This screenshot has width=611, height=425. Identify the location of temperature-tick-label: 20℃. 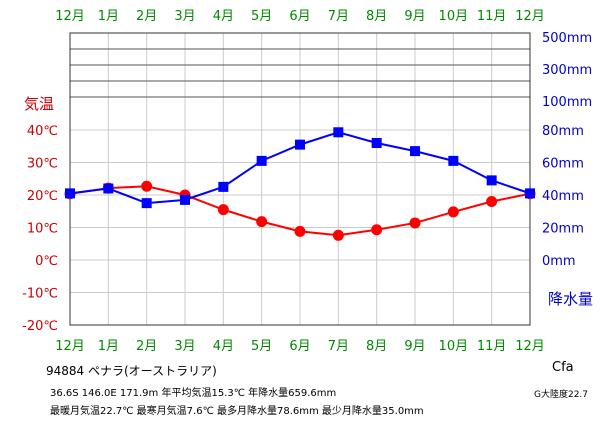
(42, 196).